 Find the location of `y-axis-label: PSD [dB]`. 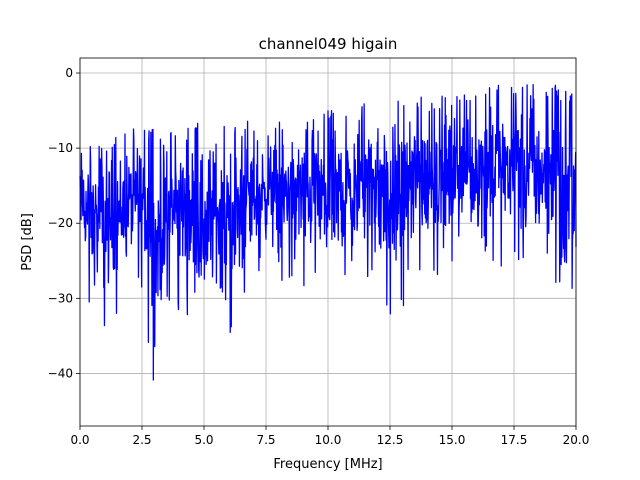

y-axis-label: PSD [dB] is located at coordinates (27, 242).